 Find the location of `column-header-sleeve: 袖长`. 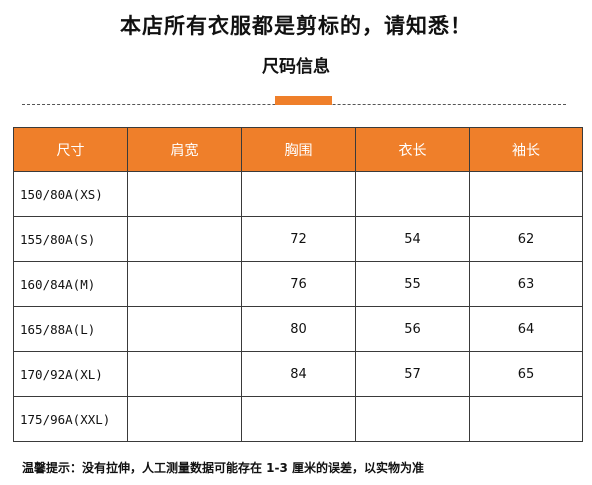

column-header-sleeve: 袖长 is located at coordinates (526, 149).